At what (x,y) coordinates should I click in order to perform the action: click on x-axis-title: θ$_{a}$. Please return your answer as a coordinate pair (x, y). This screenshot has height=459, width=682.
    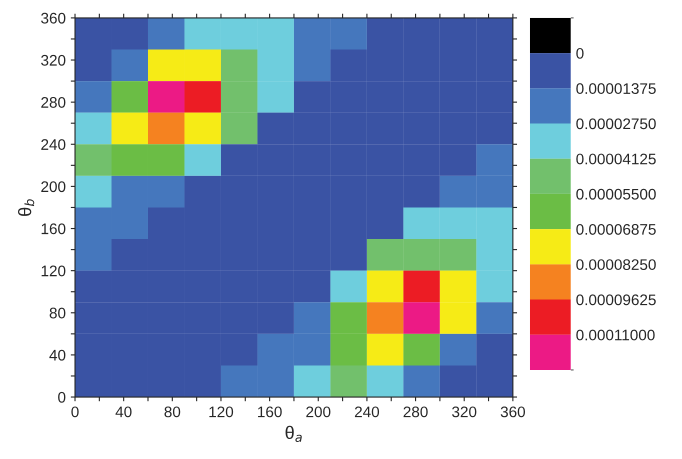
    Looking at the image, I should click on (294, 434).